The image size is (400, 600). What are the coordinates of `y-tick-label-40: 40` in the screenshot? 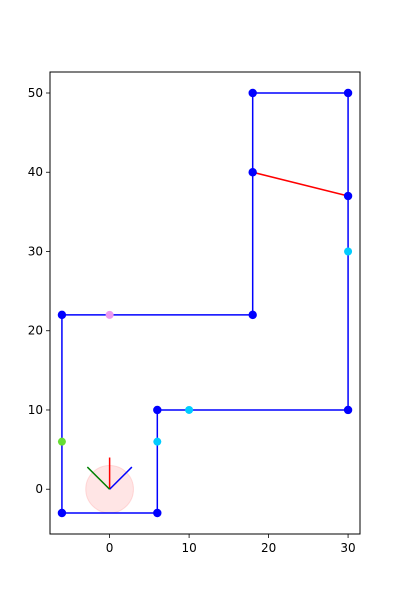 It's located at (35, 172).